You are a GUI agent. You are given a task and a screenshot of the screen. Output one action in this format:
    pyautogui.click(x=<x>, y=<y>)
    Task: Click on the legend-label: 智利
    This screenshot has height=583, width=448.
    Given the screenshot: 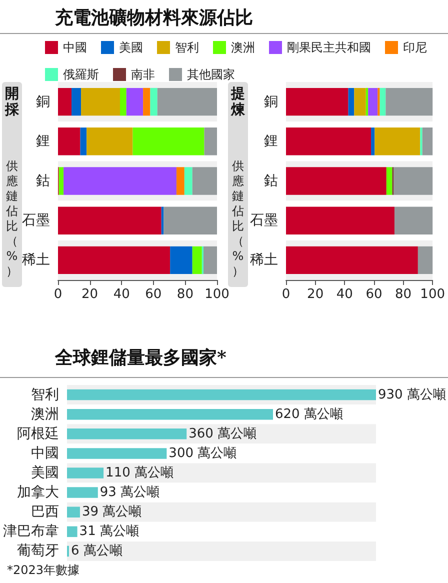 What is the action you would take?
    pyautogui.click(x=187, y=47)
    